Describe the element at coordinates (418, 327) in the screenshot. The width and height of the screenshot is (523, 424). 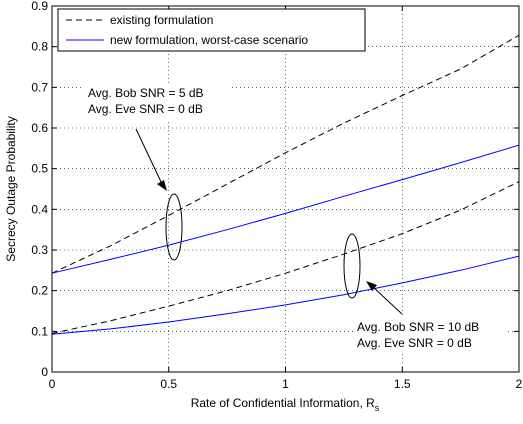
I see `annotation-bob-10db-line1: Avg. Bob SNR = 10 dB` at that location.